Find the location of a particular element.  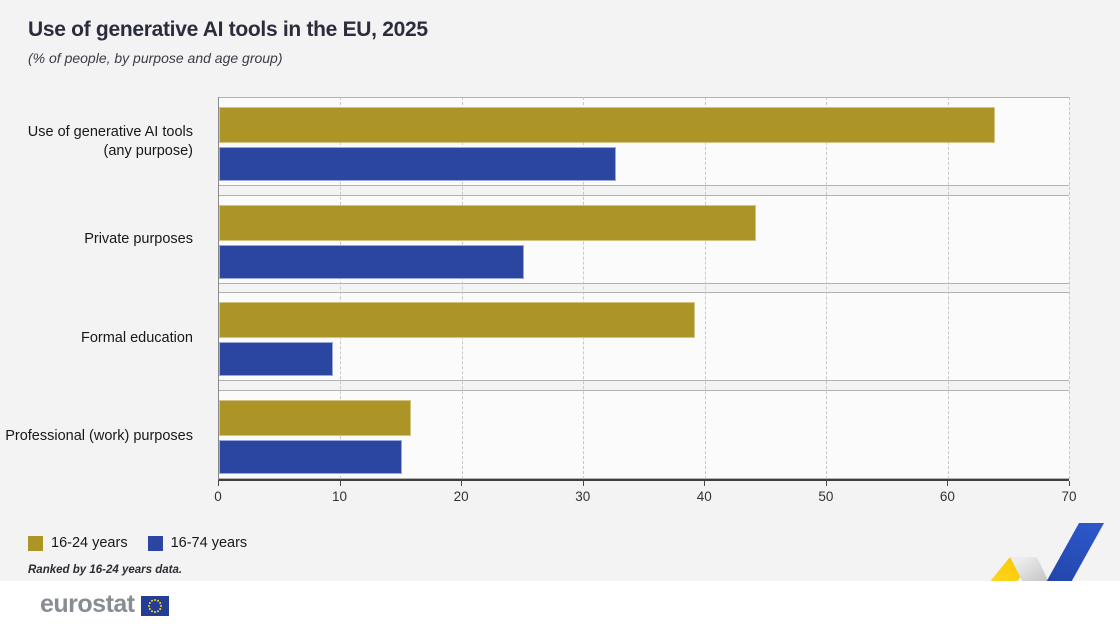

axis-tick-label: 70 is located at coordinates (1069, 496).